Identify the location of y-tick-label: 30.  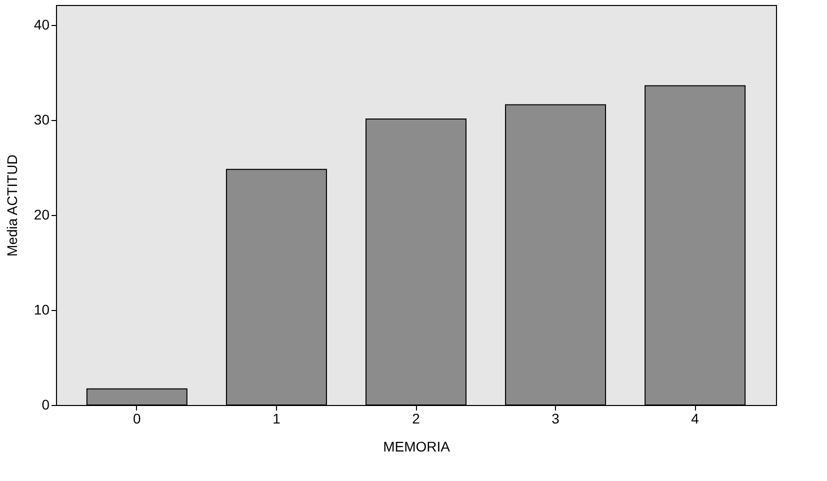
(42, 119).